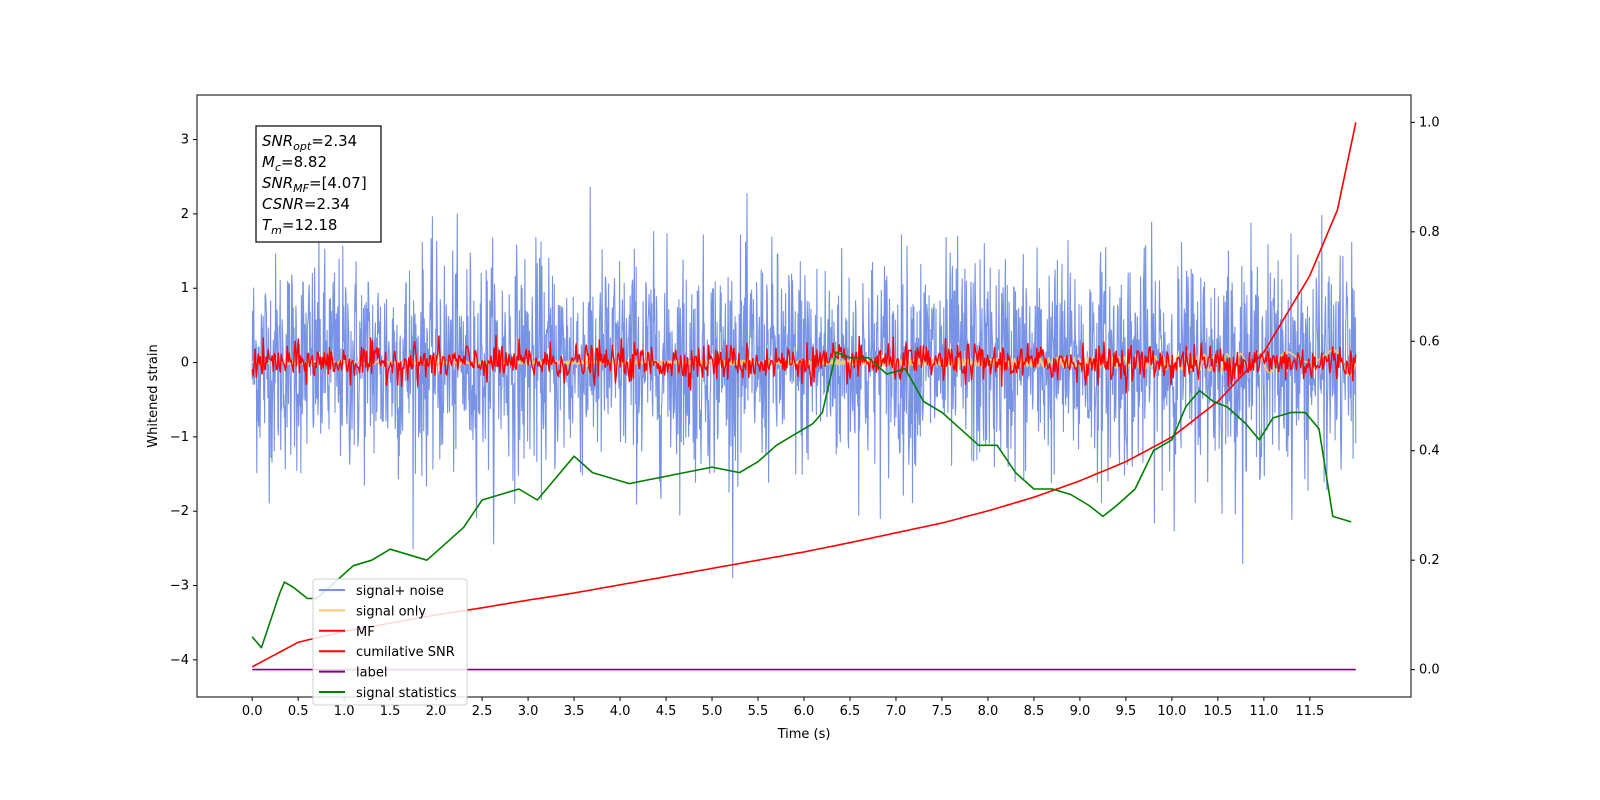 Image resolution: width=1600 pixels, height=800 pixels. I want to click on y-axis-left: −4 −3 −2 −1 0 1 2 3, so click(183, 400).